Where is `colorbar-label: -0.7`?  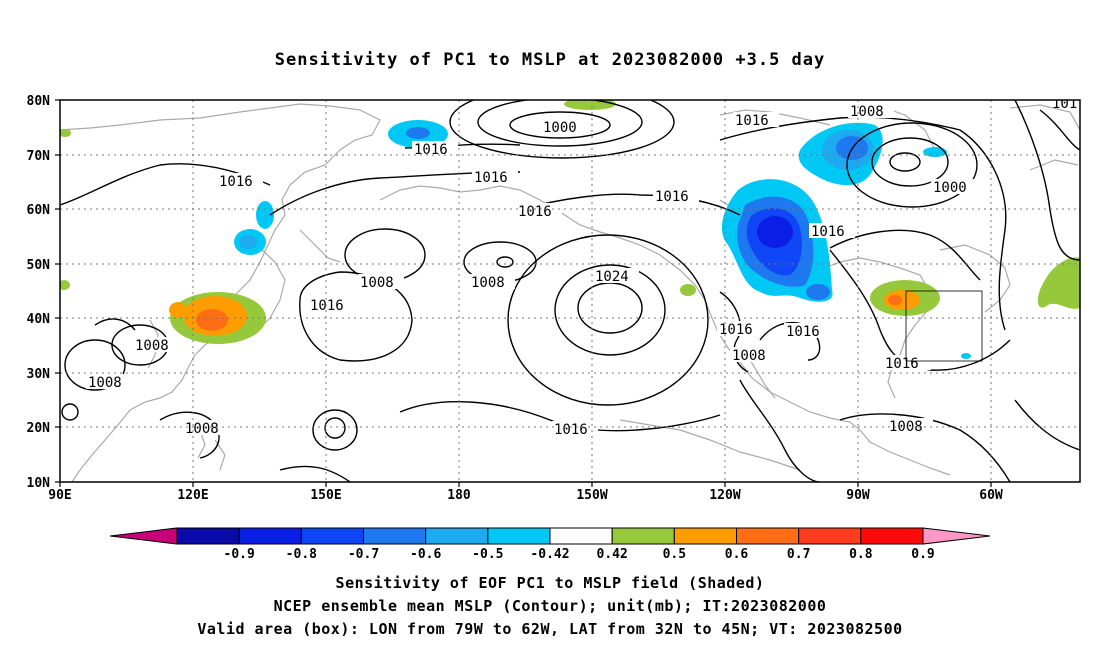
colorbar-label: -0.7 is located at coordinates (363, 554).